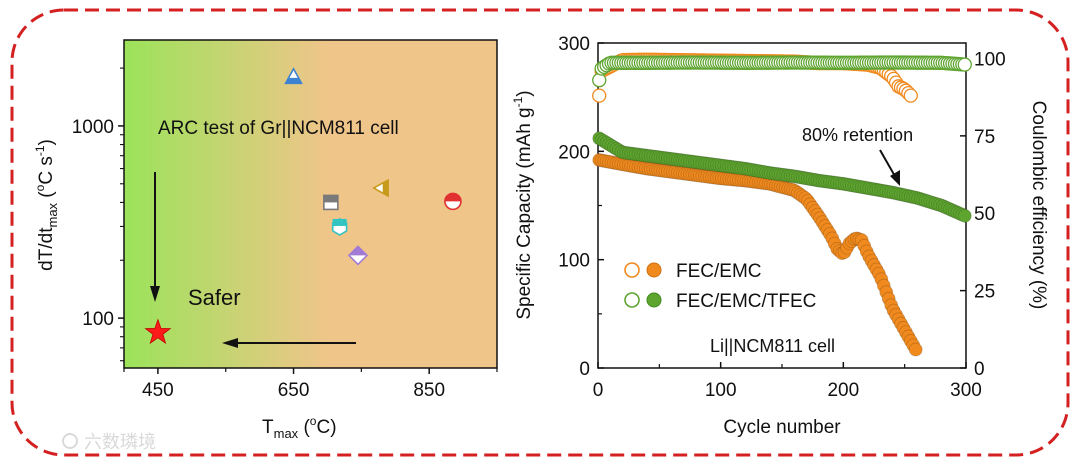  Describe the element at coordinates (330, 199) in the screenshot. I see `square-fill` at that location.